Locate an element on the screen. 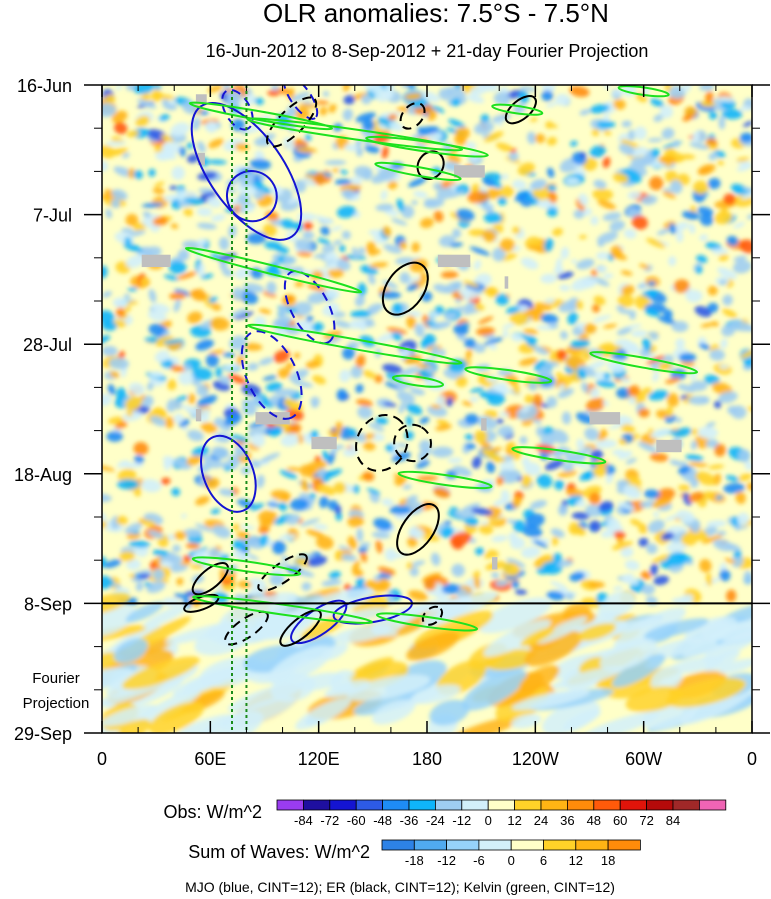 The image size is (771, 899). colorbar-level: -72 is located at coordinates (329, 820).